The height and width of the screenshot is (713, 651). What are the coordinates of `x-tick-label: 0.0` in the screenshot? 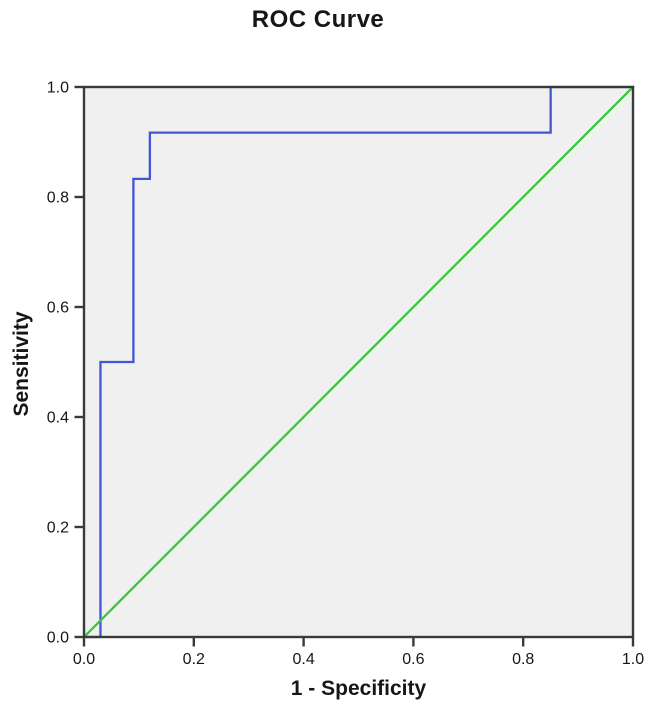 It's located at (84, 659).